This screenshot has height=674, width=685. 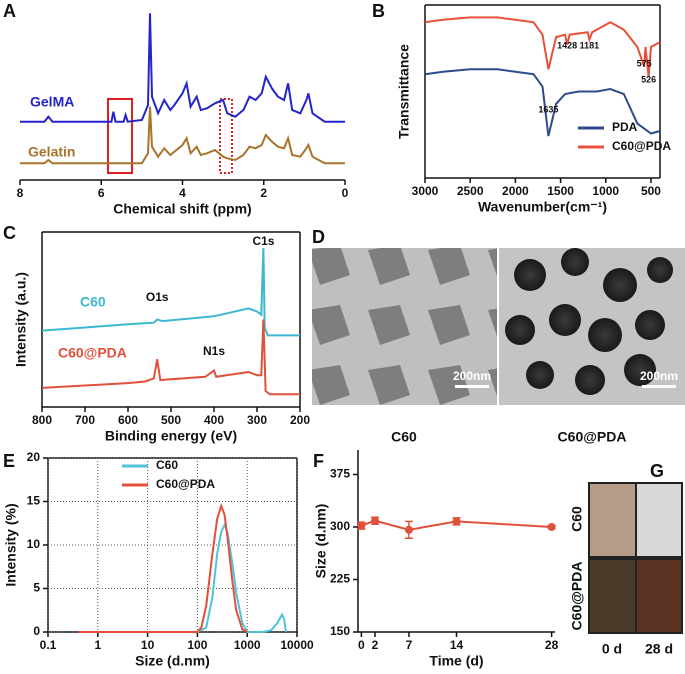 What do you see at coordinates (552, 645) in the screenshot?
I see `x-tick-label: 28` at bounding box center [552, 645].